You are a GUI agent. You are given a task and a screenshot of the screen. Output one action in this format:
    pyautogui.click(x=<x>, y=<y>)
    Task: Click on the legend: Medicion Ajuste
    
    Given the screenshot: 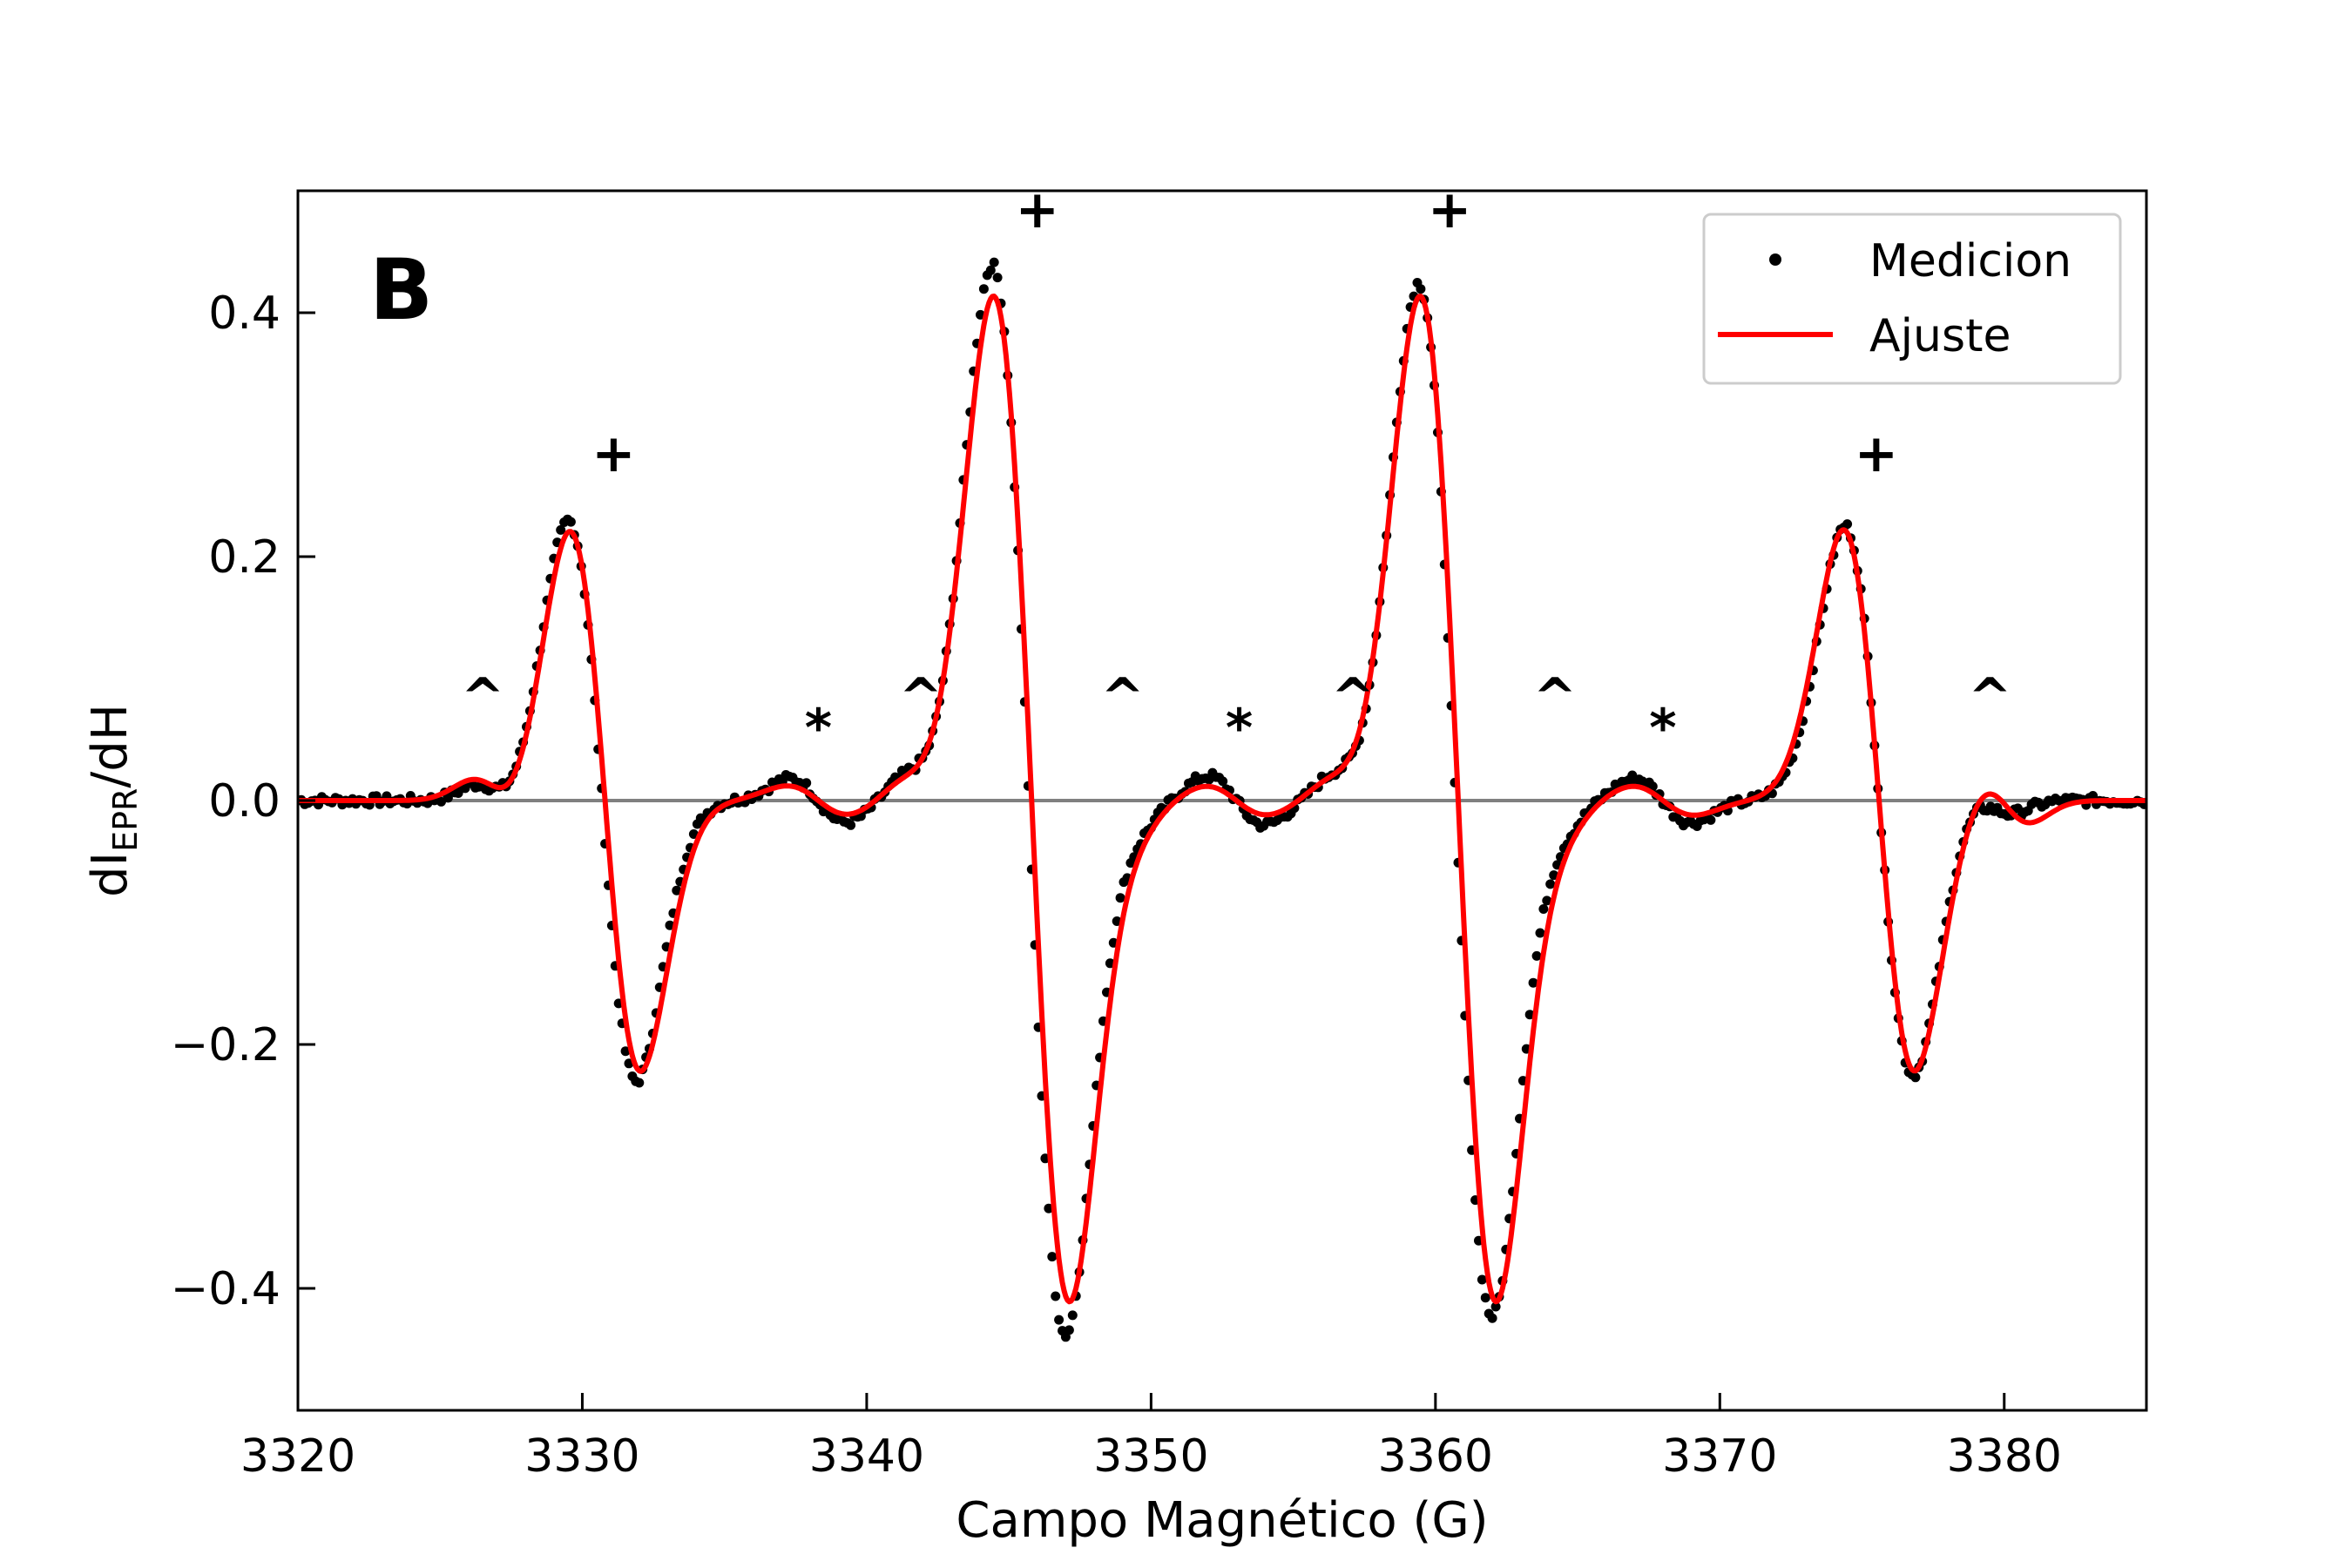 What is the action you would take?
    pyautogui.click(x=1912, y=299)
    